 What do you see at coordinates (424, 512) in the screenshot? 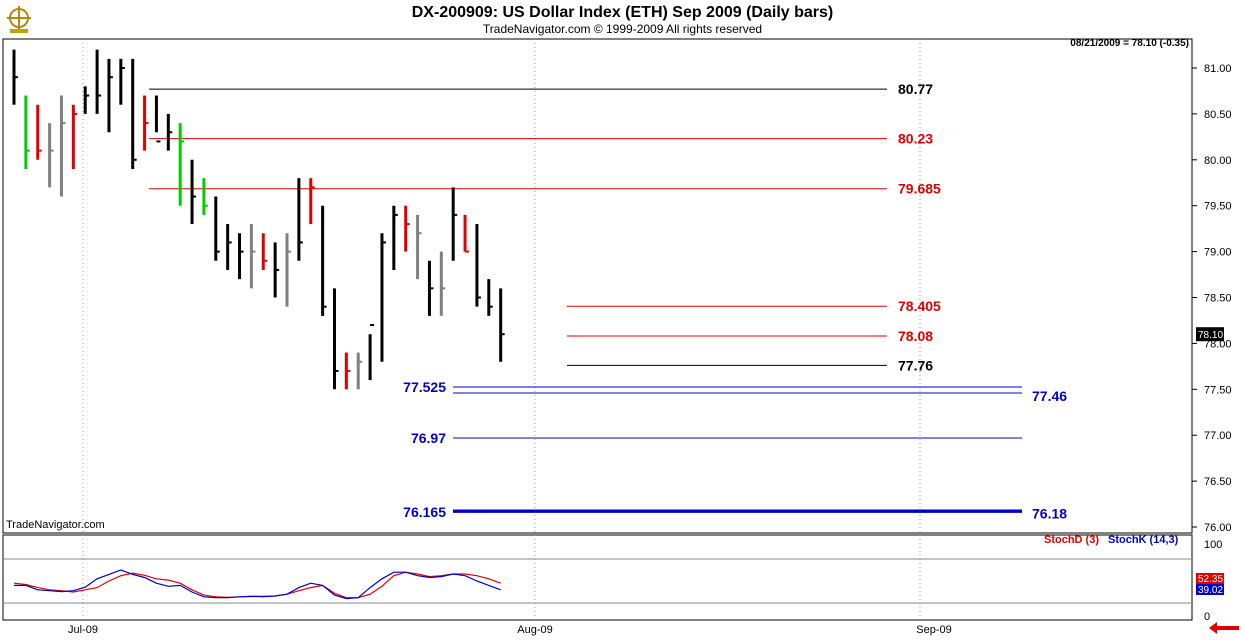
I see `level-label: 76.165` at bounding box center [424, 512].